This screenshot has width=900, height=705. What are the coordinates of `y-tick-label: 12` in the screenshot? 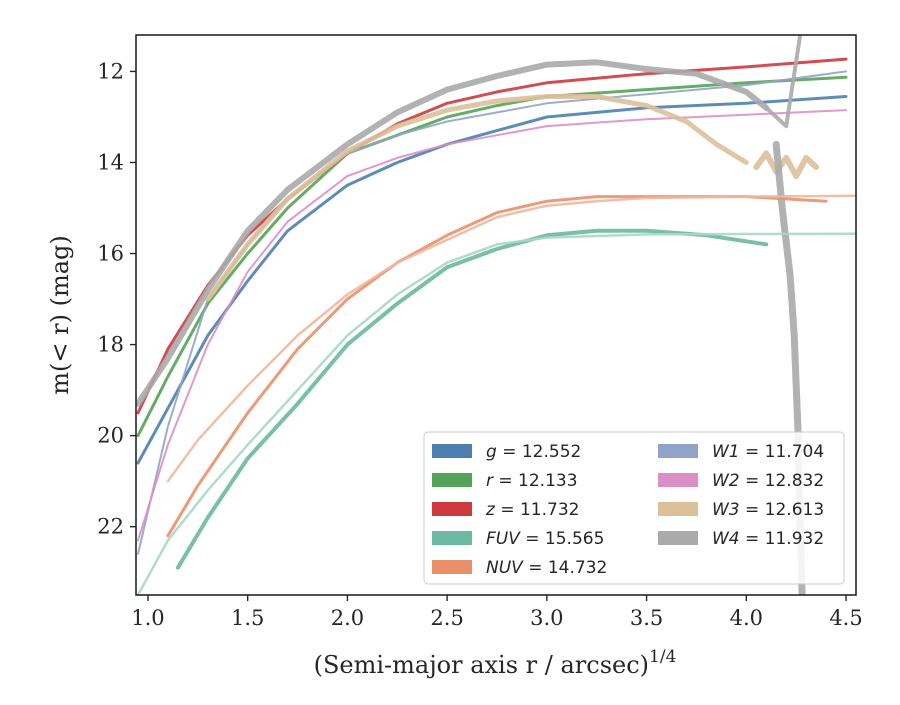 It's located at (110, 71).